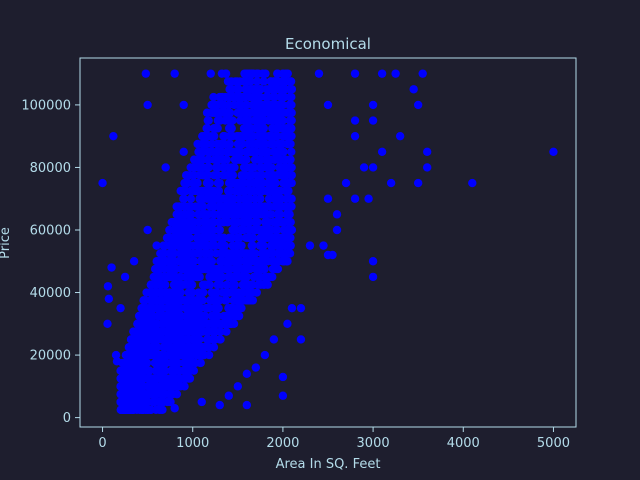  What do you see at coordinates (67, 418) in the screenshot?
I see `y-tick-label: 0` at bounding box center [67, 418].